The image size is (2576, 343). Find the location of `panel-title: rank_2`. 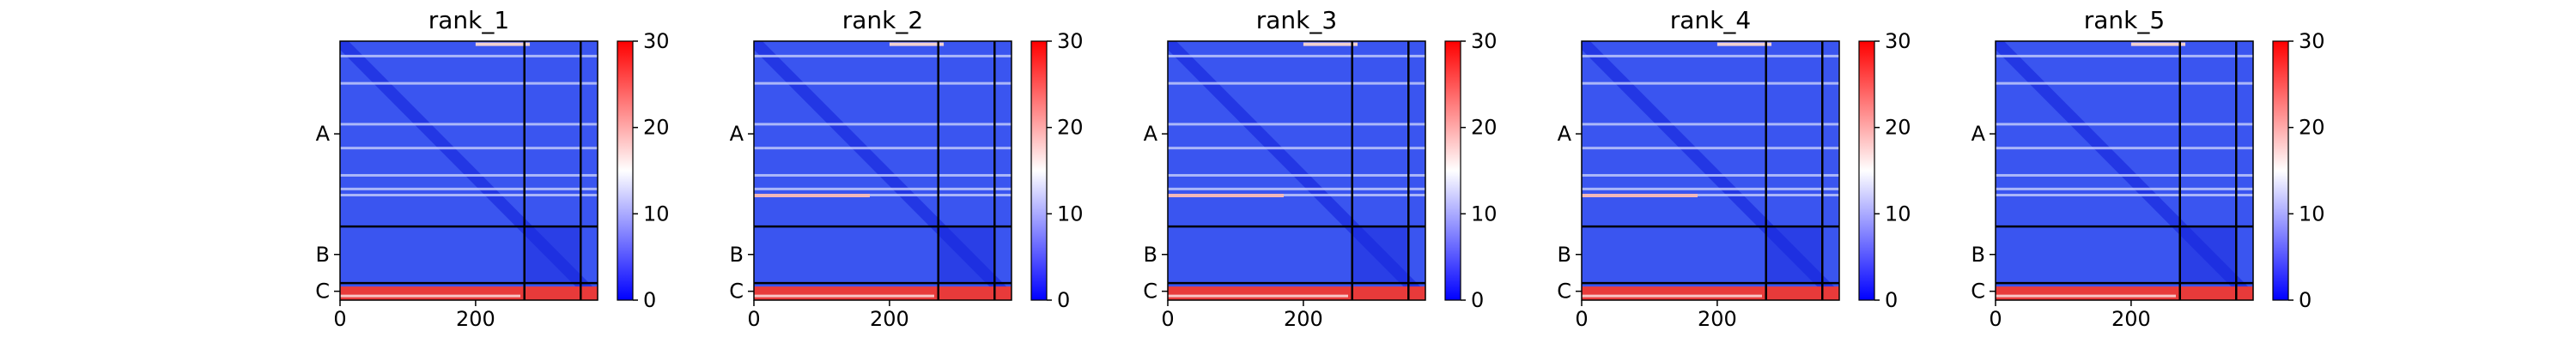

panel-title: rank_2 is located at coordinates (882, 20).